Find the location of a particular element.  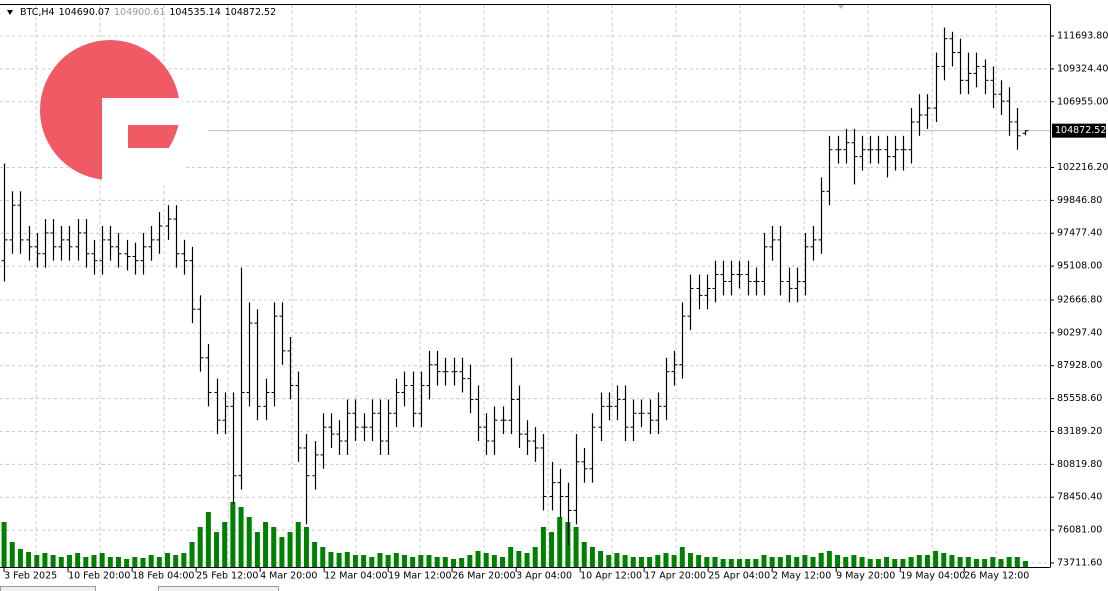

x-tick-label: 26 Mar 20:00 is located at coordinates (483, 576).